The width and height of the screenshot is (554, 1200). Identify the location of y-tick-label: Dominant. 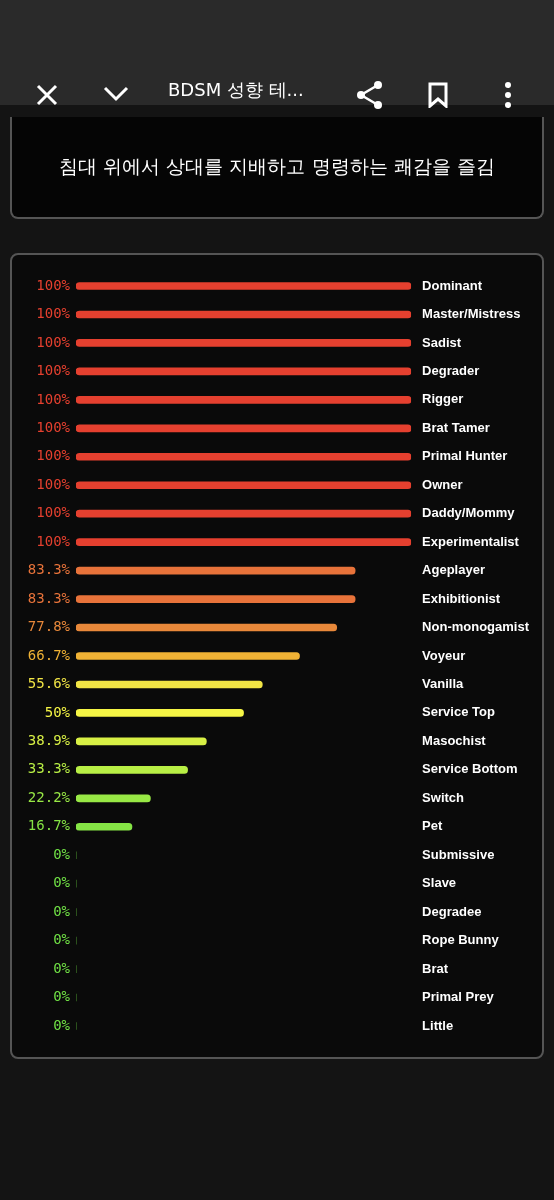
(452, 285).